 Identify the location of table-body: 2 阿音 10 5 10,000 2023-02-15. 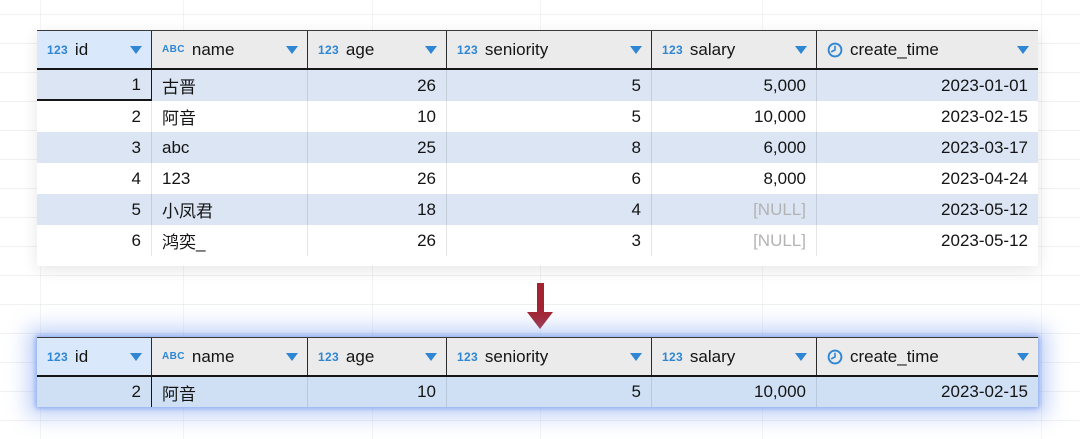
(537, 392).